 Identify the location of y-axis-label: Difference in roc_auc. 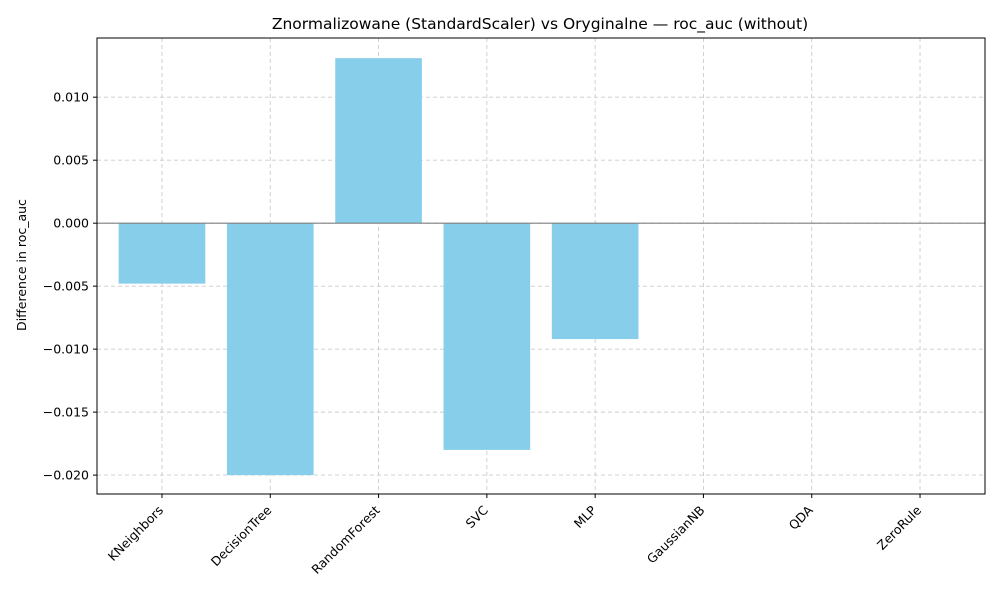
(21, 265).